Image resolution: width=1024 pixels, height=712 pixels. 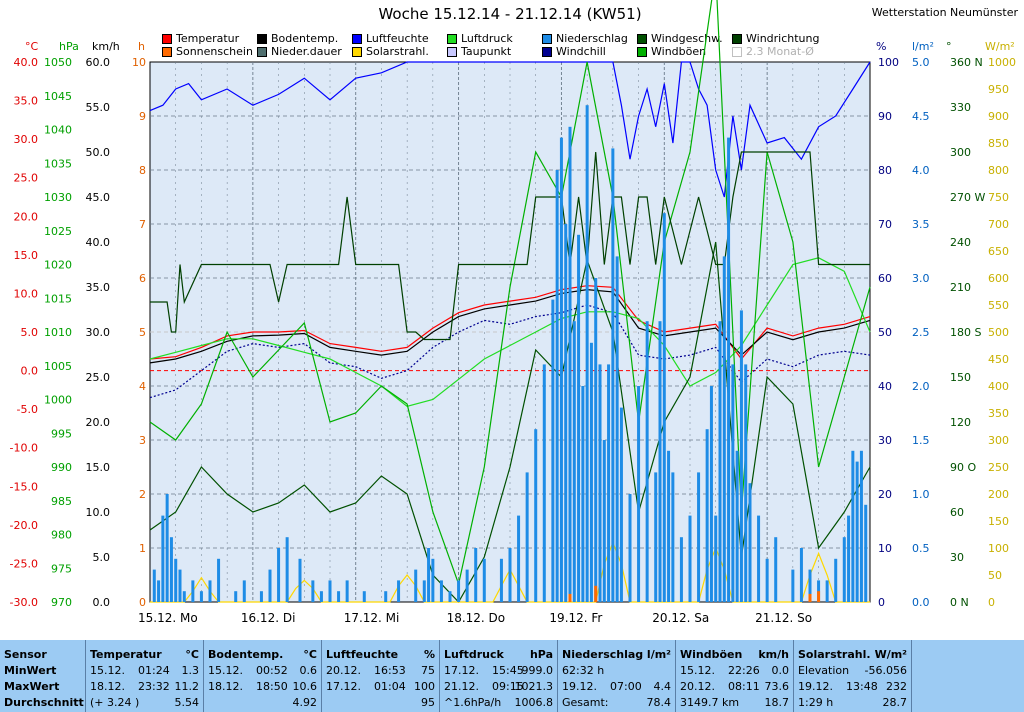 I want to click on series-line-temperatur, so click(x=510, y=322).